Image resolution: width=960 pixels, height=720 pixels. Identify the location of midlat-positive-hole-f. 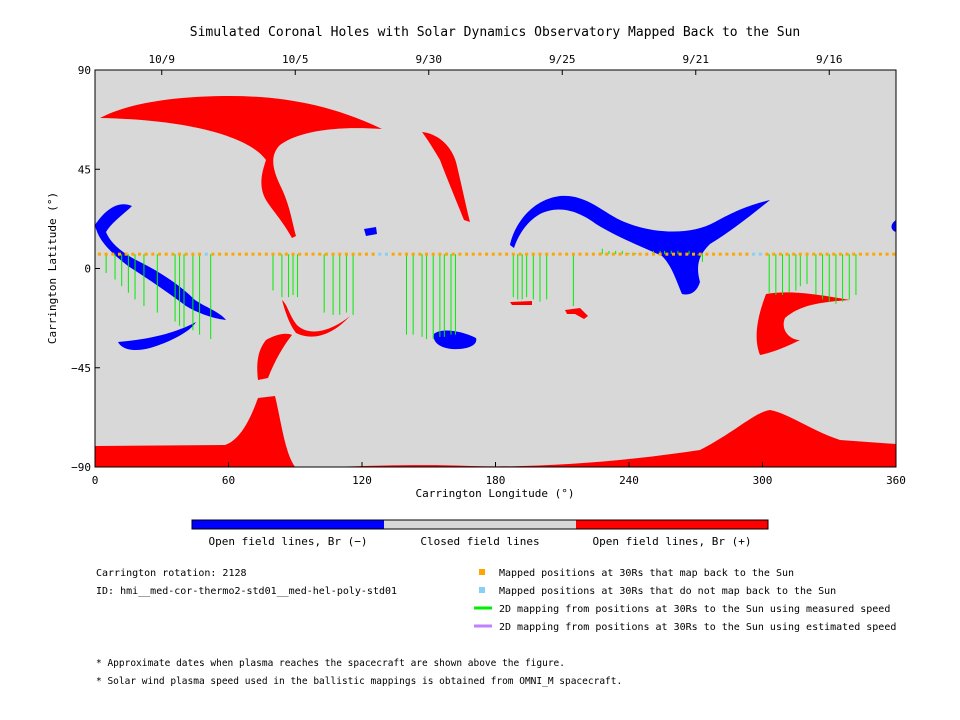
(803, 323).